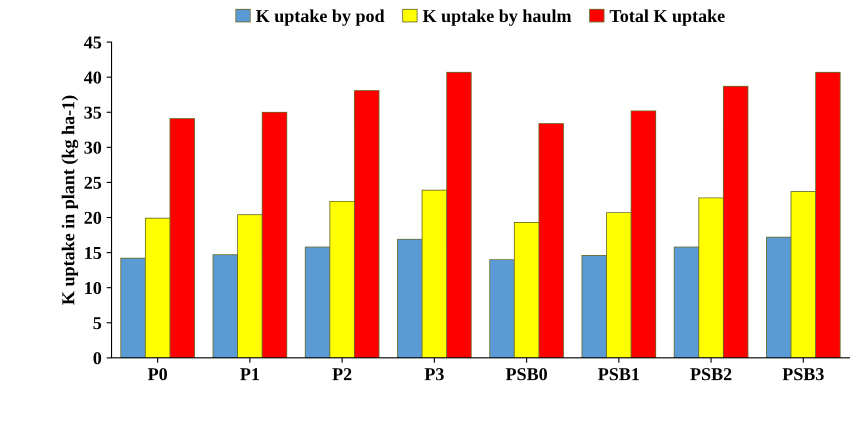 The image size is (858, 421). I want to click on y-axis-title: K uptake in plant (kg ha-1), so click(70, 200).